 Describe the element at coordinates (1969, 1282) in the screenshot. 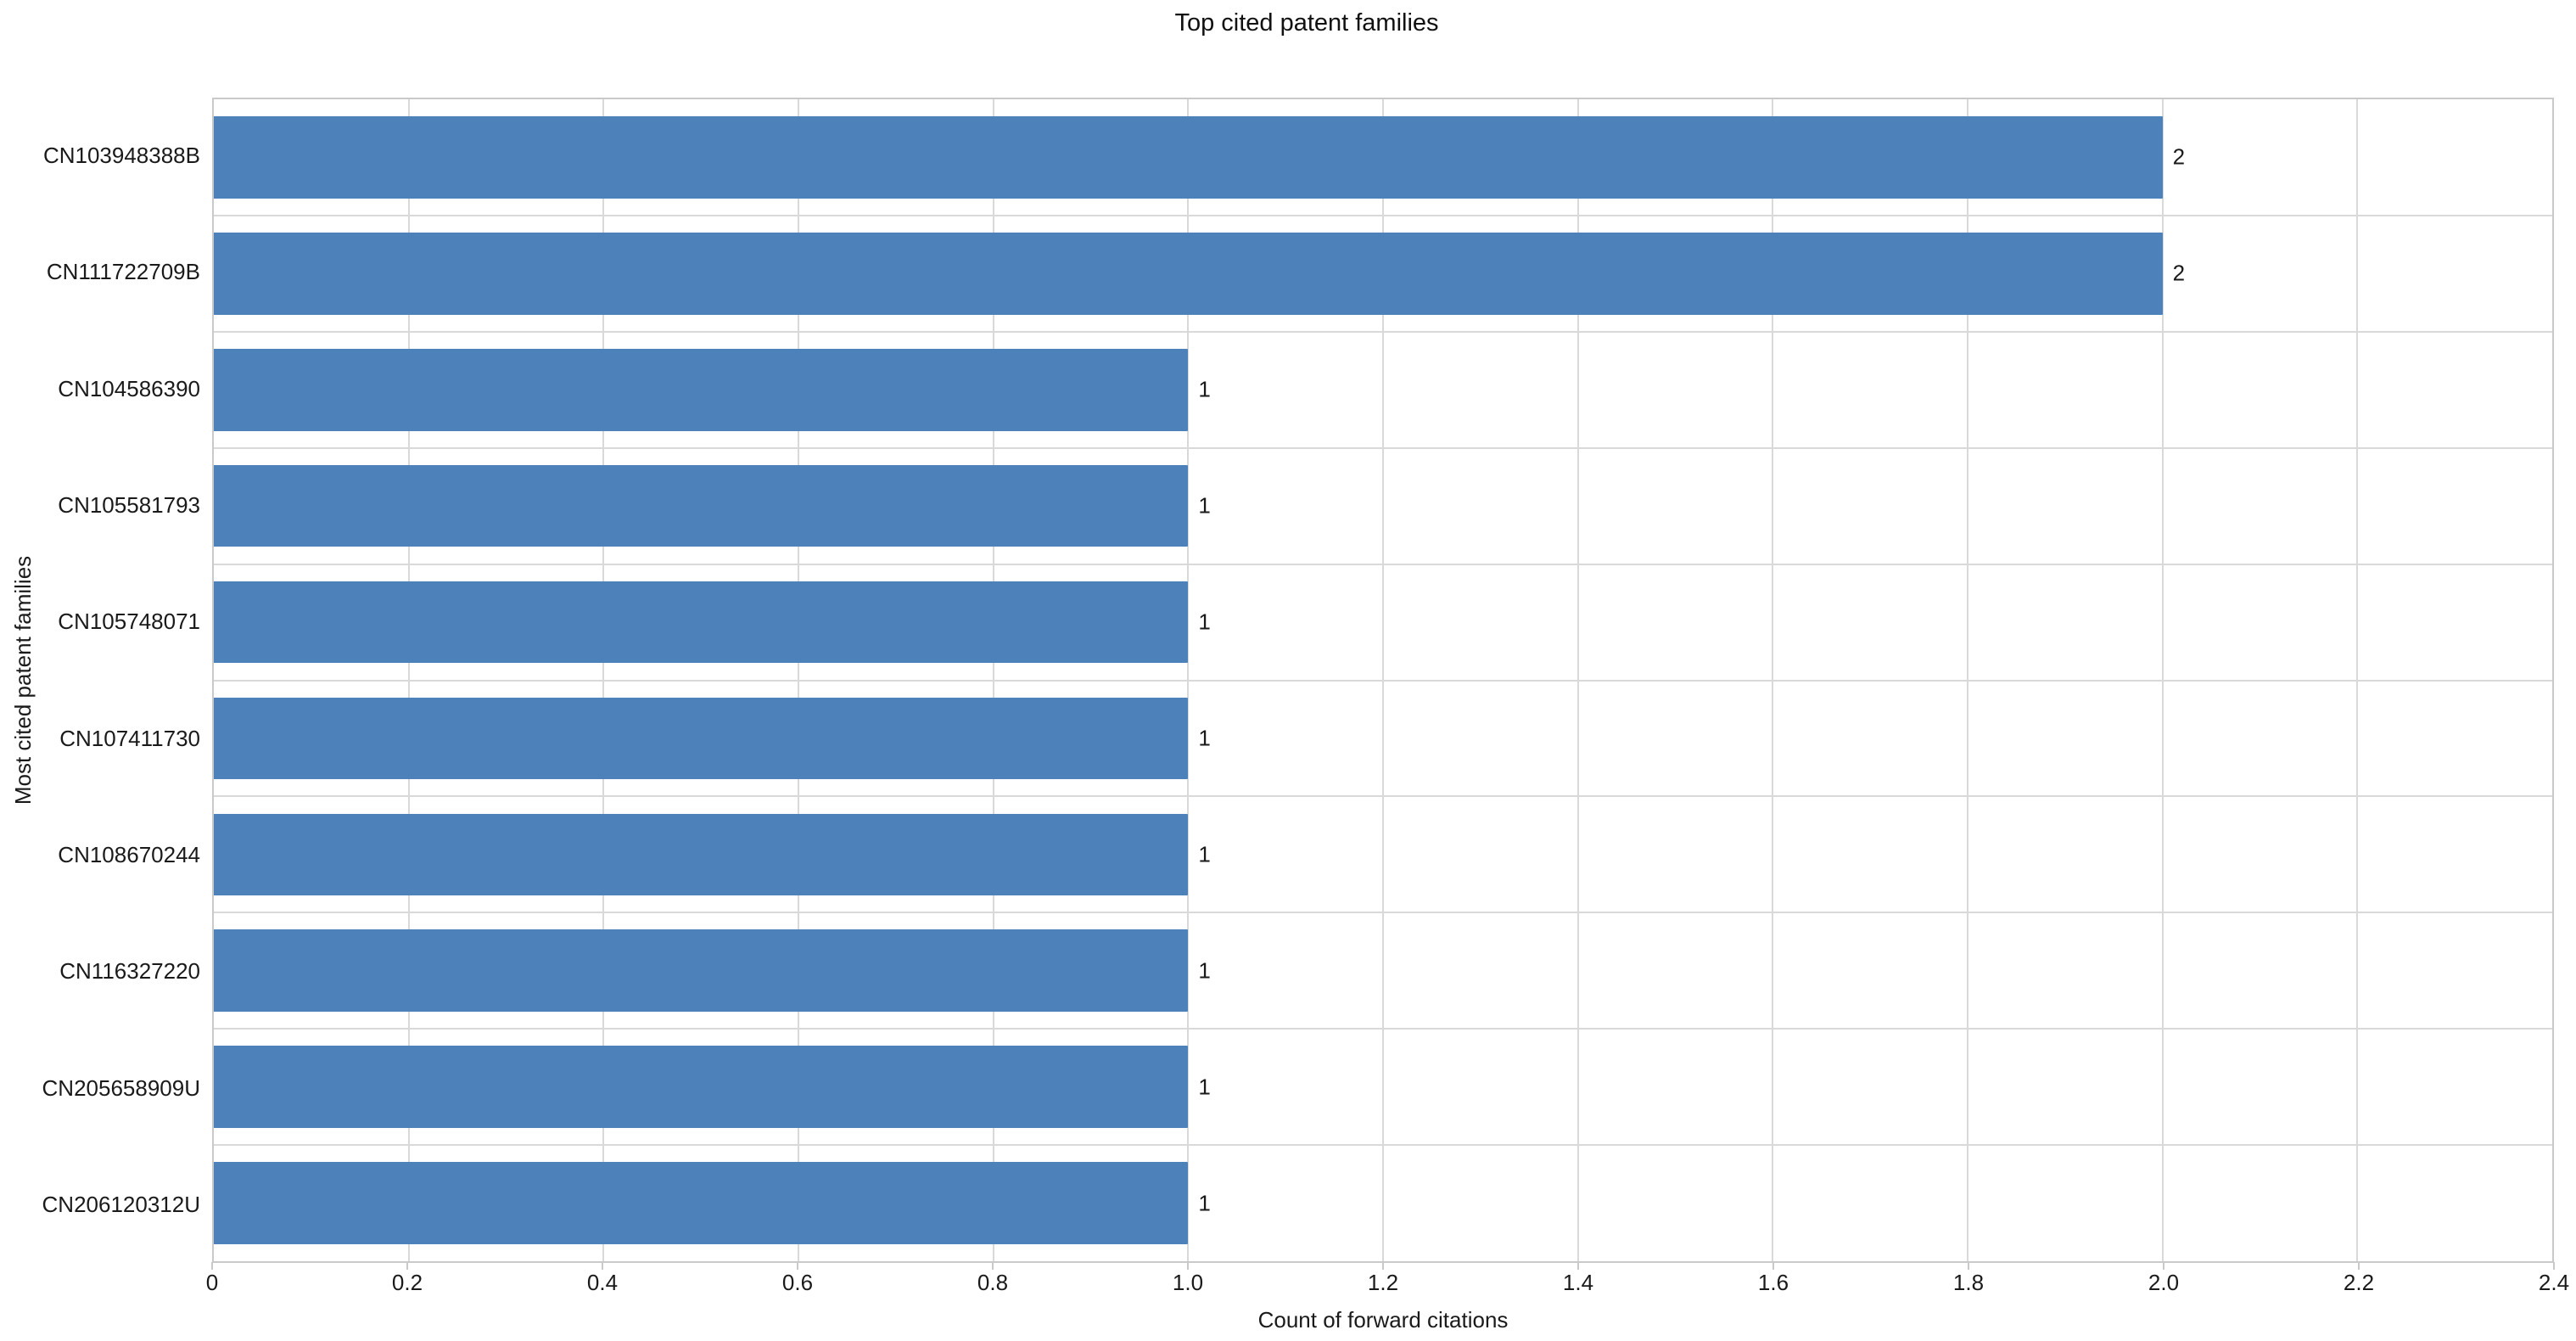

I see `x-tick-label: 1.8` at that location.